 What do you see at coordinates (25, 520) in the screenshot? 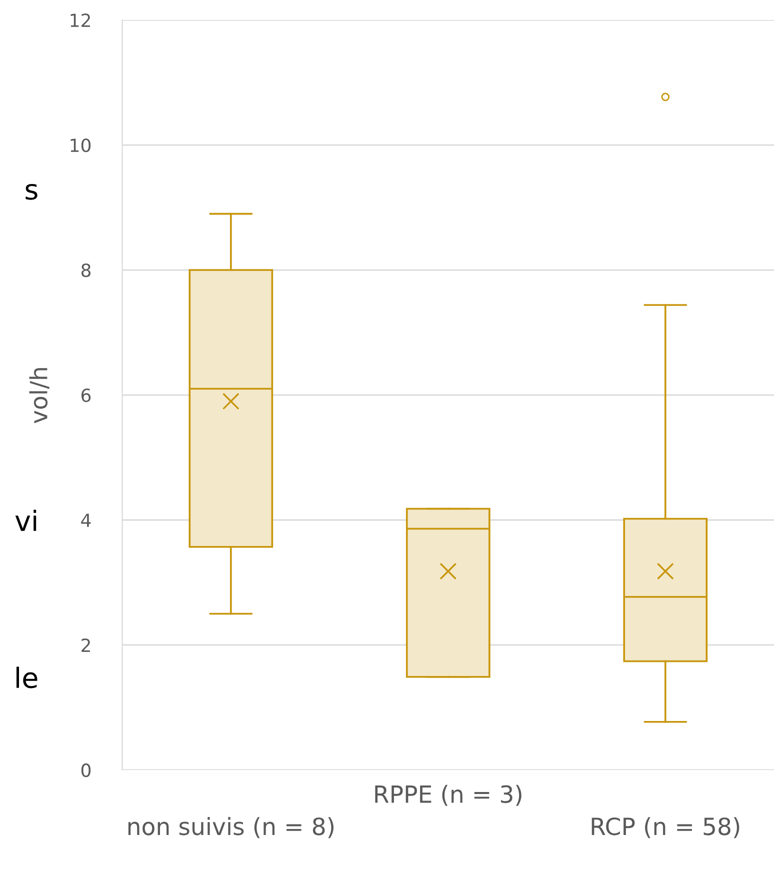
I see `text: vi` at bounding box center [25, 520].